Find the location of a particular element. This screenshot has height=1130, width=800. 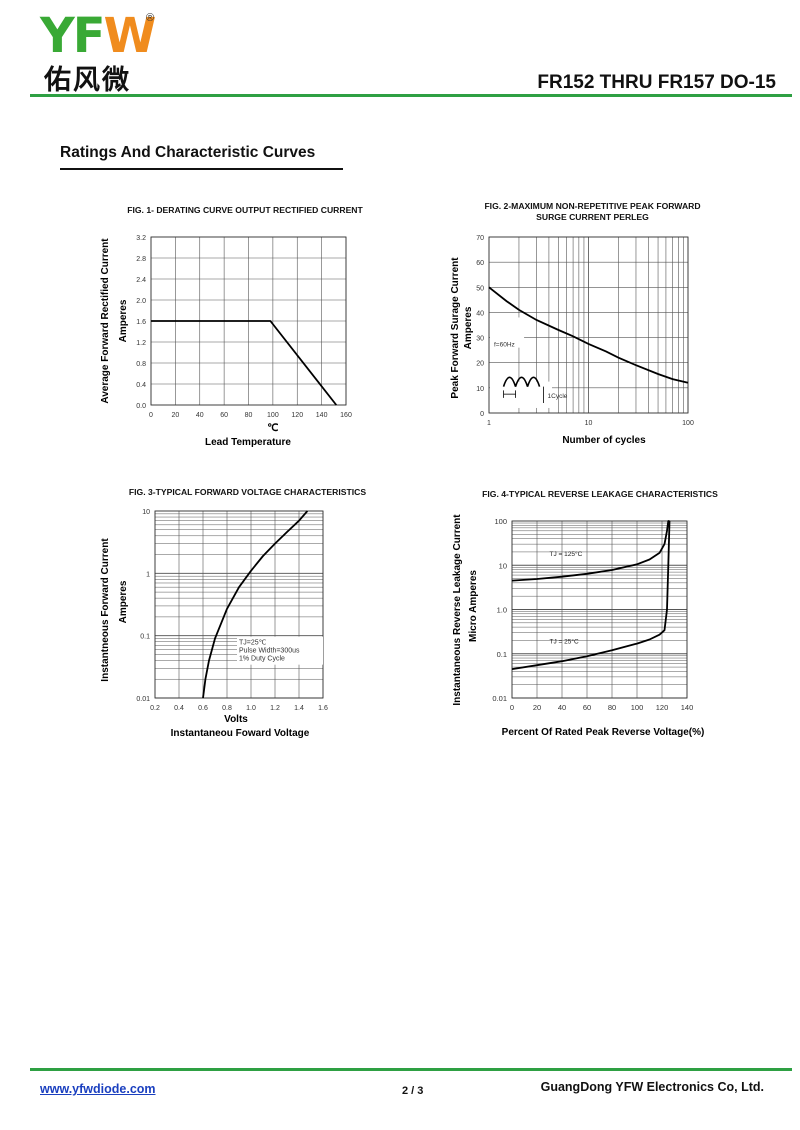

fig3-ylabel: Instantneous Forward Current is located at coordinates (105, 610).